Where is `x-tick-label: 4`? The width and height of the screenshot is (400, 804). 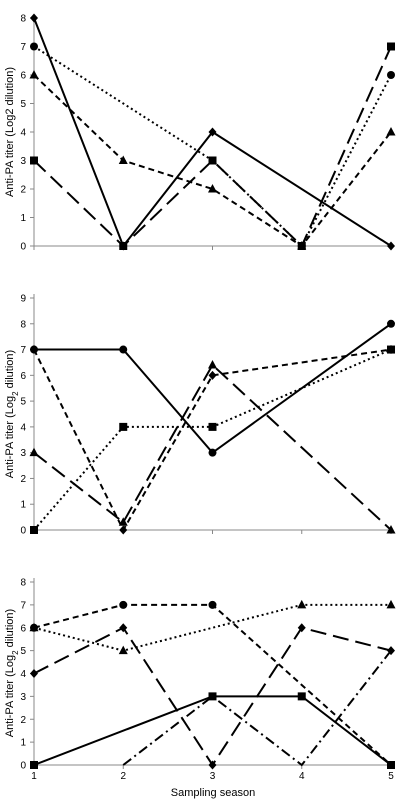 x-tick-label: 4 is located at coordinates (302, 776).